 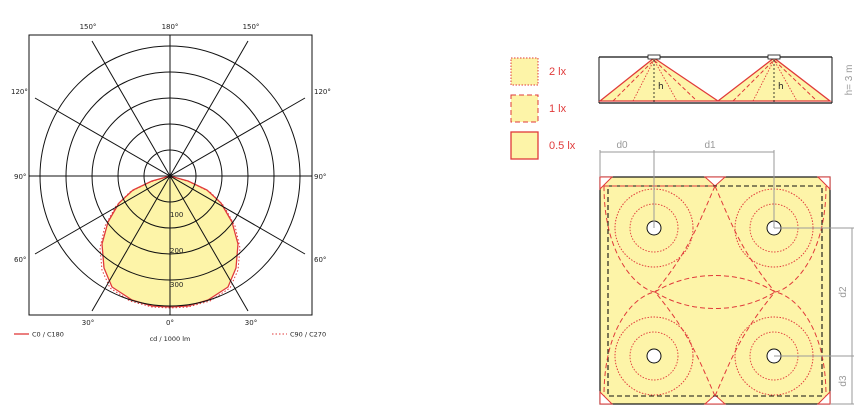 What do you see at coordinates (710, 145) in the screenshot?
I see `dim-d1: d1` at bounding box center [710, 145].